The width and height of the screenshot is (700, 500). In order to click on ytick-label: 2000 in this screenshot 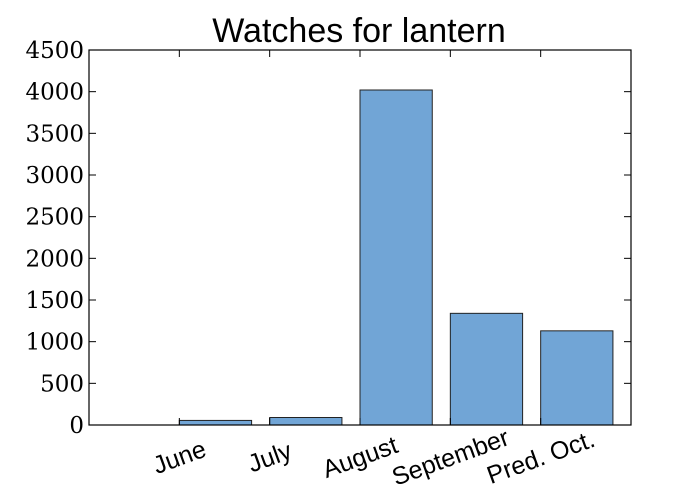, I will do `click(54, 259)`.